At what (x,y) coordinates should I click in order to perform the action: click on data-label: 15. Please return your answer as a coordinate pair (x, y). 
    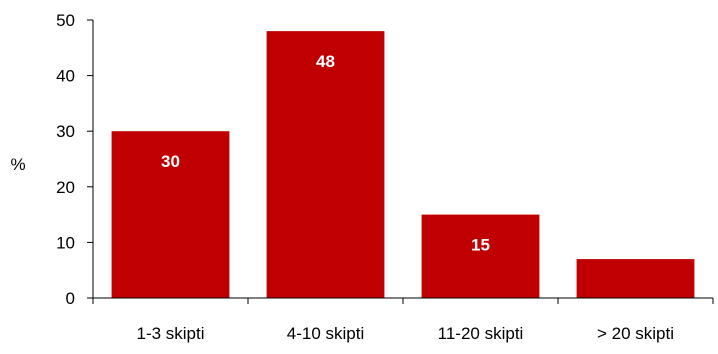
    Looking at the image, I should click on (480, 245).